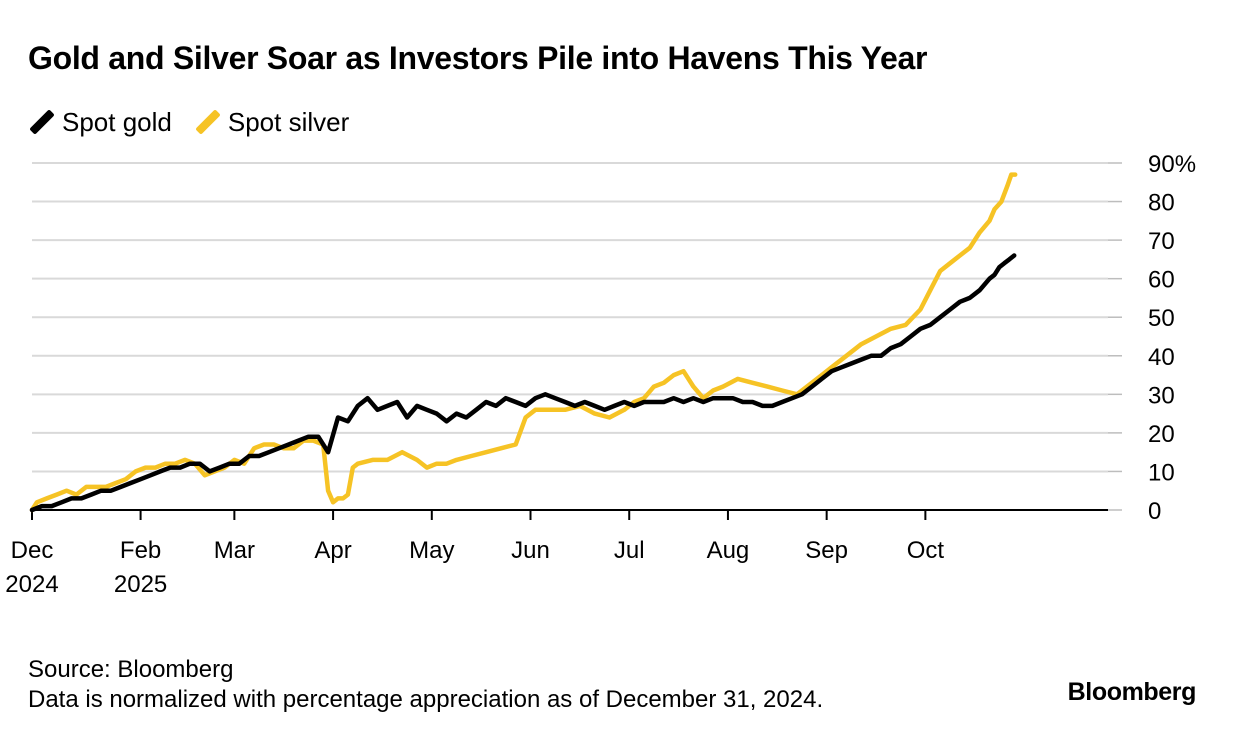 This screenshot has width=1236, height=738. Describe the element at coordinates (1161, 241) in the screenshot. I see `y-tick-label-70: 70` at that location.